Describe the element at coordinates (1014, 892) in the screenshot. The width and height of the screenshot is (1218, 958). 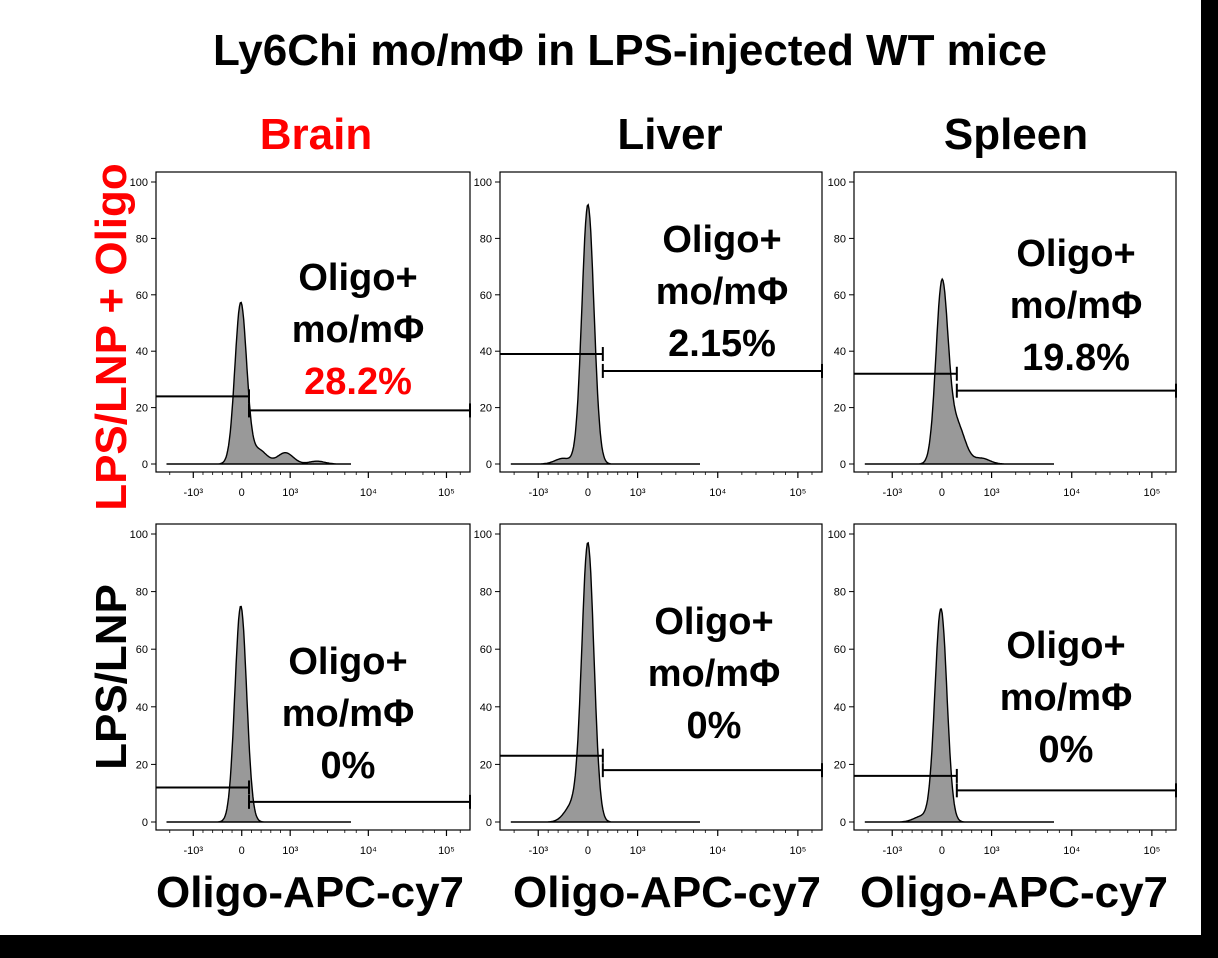
I see `x-axis-label-spleen: Oligo-APC-cy7` at that location.